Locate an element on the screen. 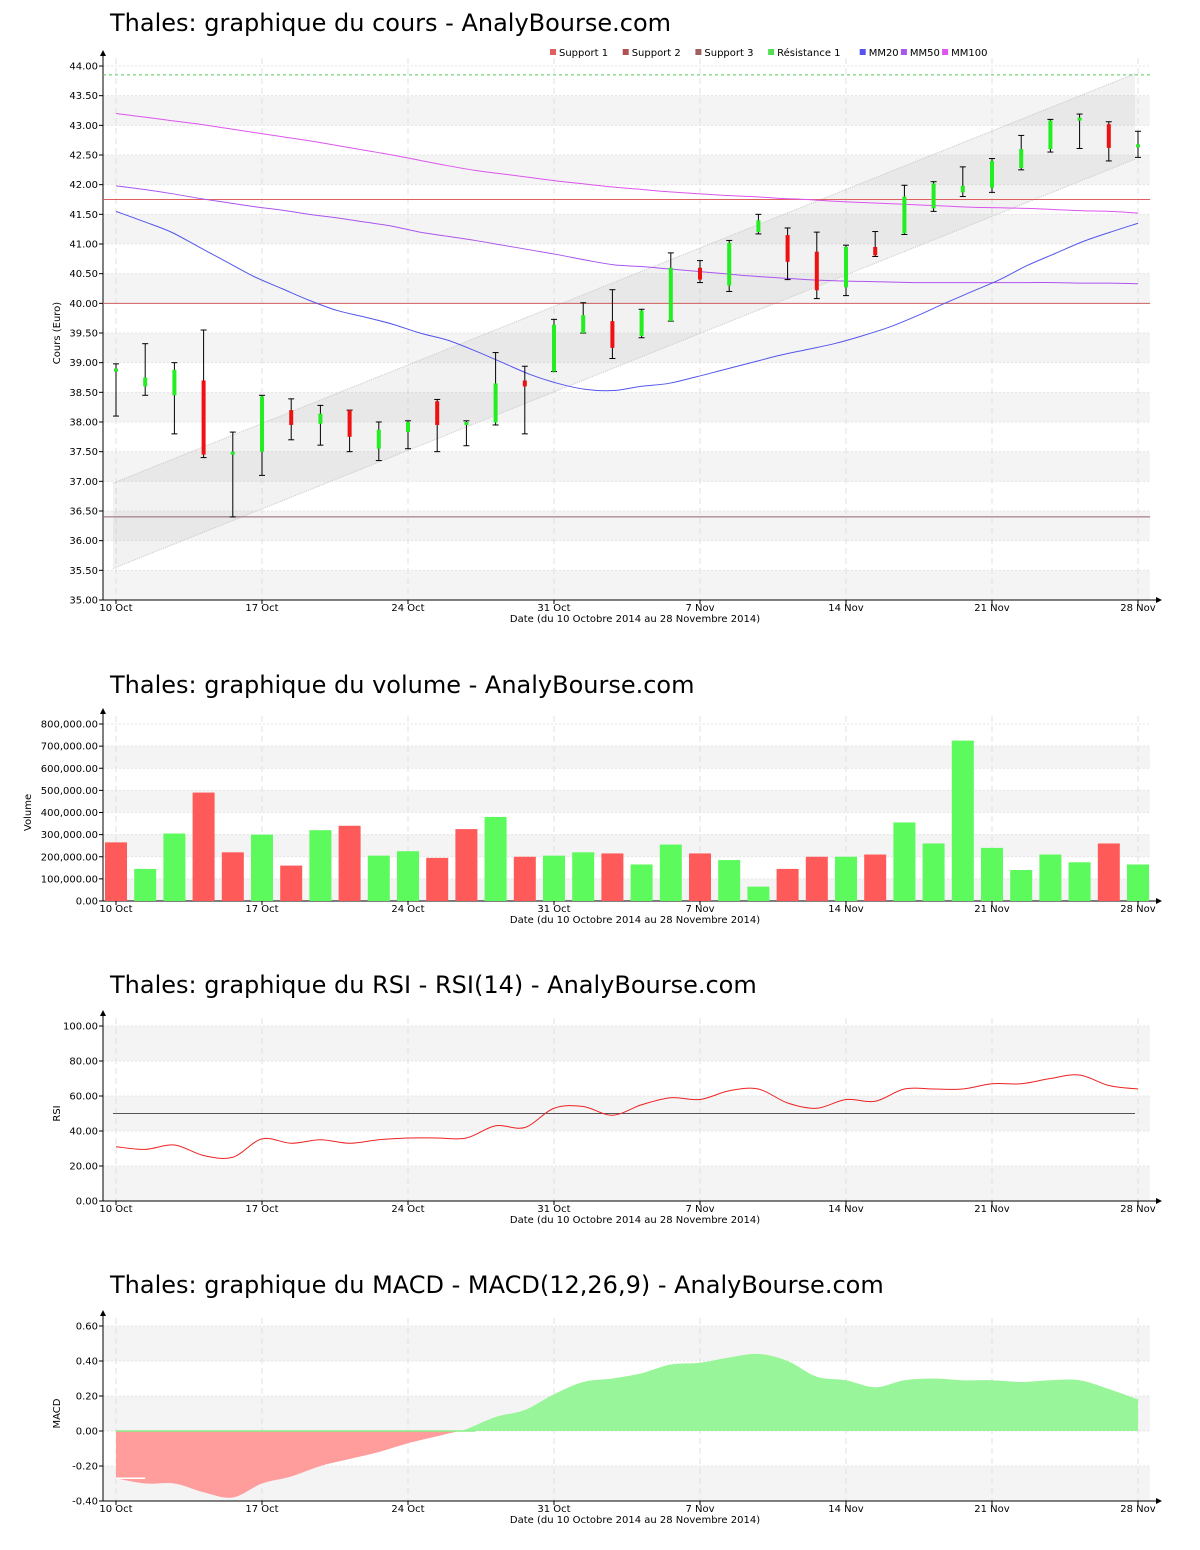 This screenshot has height=1550, width=1200. price-y-tick-label: 38.50 is located at coordinates (83, 393).